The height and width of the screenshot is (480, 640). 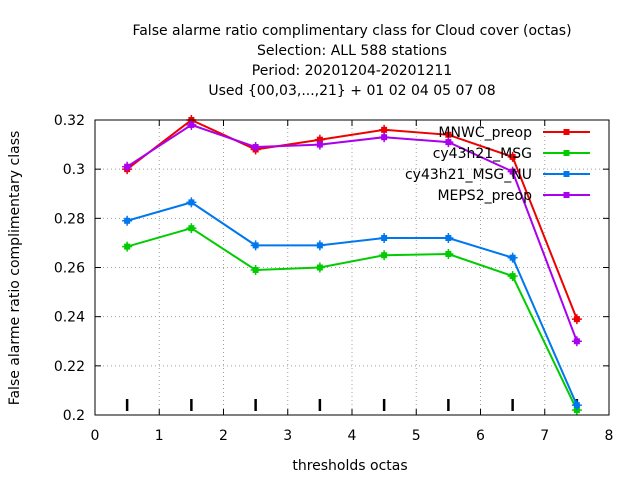 What do you see at coordinates (609, 436) in the screenshot?
I see `x-tick-label: 8` at bounding box center [609, 436].